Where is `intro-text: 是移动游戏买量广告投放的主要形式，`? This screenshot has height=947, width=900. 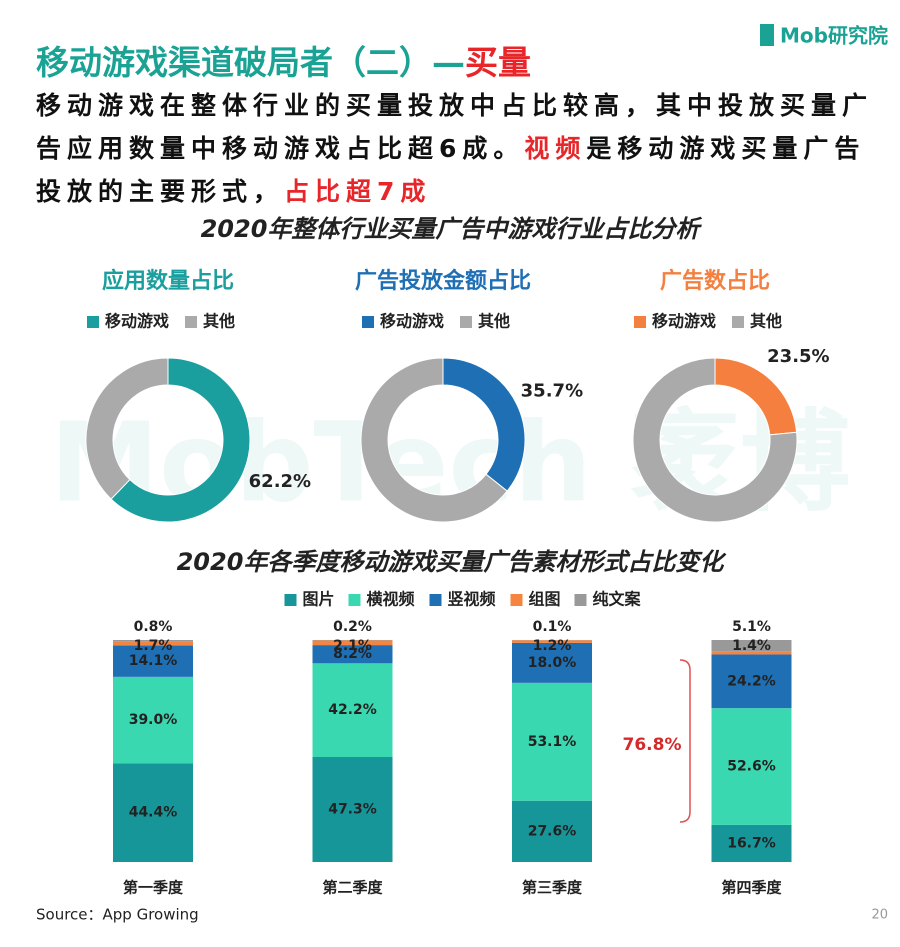
intro-text: 是移动游戏买量广告投放的主要形式， is located at coordinates (451, 170).